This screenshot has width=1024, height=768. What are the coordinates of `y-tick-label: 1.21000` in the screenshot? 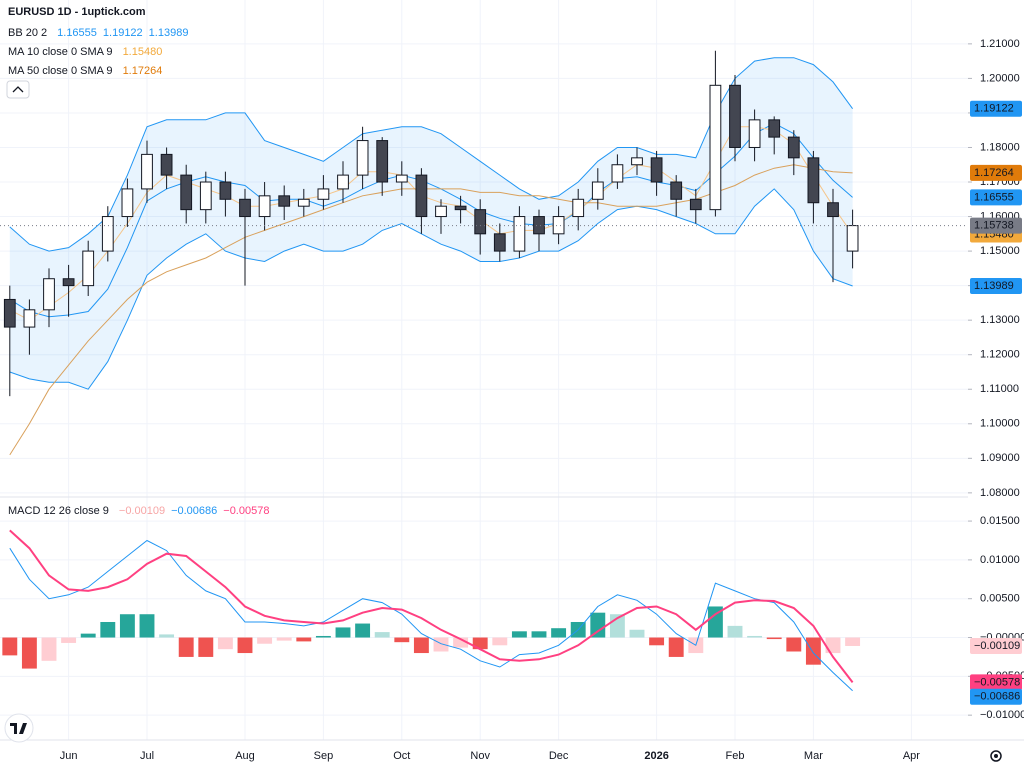 It's located at (1000, 44).